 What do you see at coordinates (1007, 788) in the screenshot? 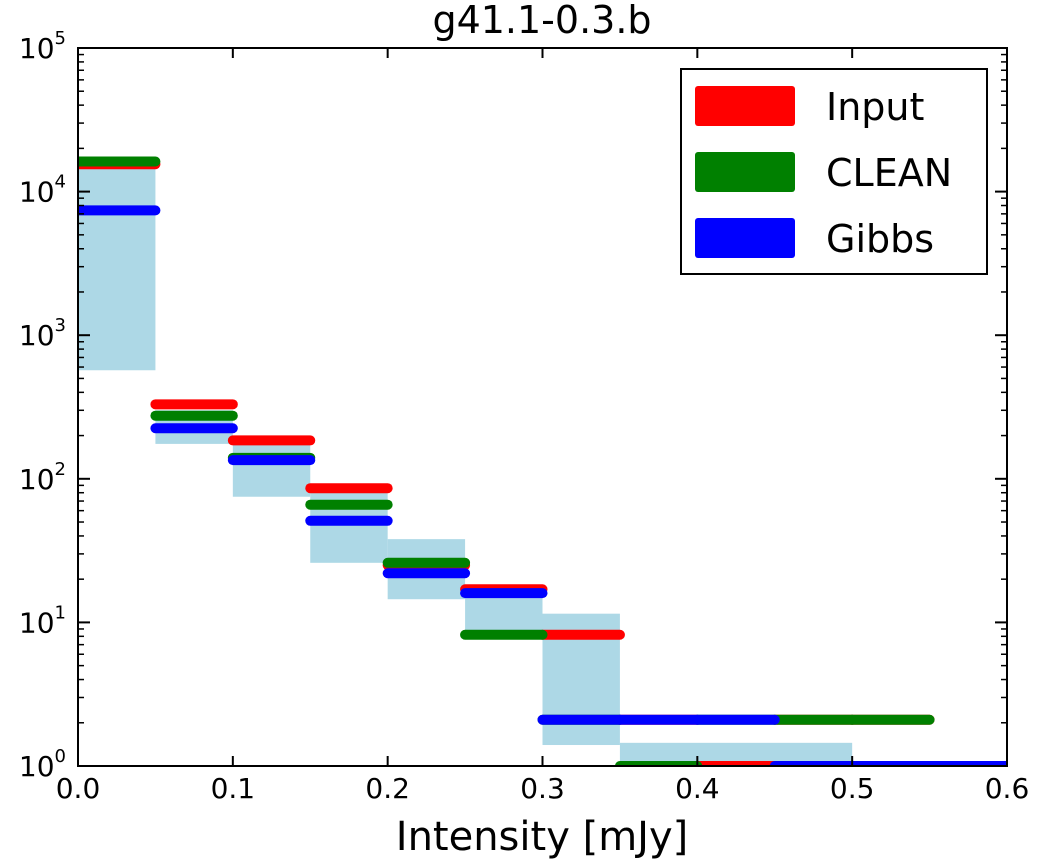
I see `x-tick-label: 0.6` at bounding box center [1007, 788].